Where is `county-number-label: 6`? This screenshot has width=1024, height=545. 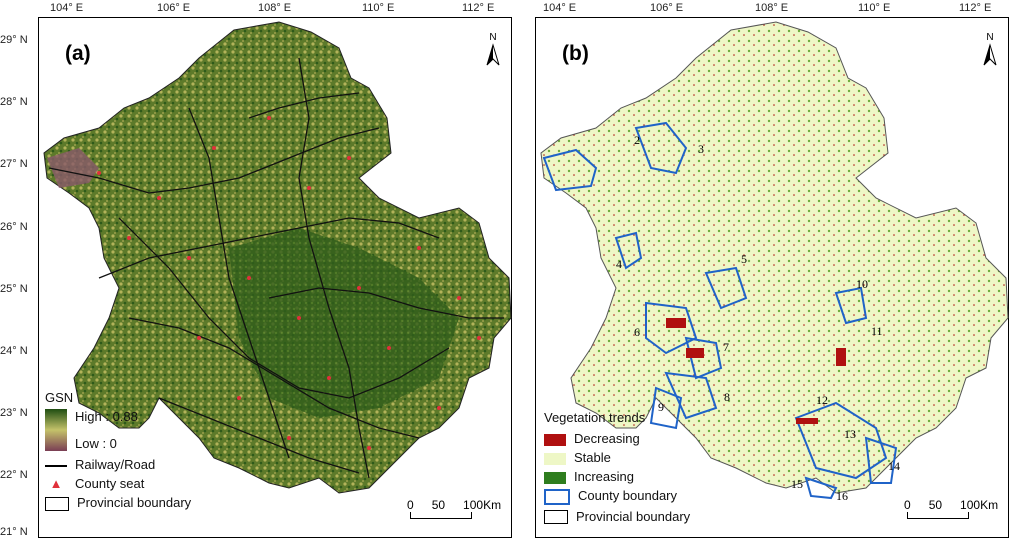 county-number-label: 6 is located at coordinates (637, 332).